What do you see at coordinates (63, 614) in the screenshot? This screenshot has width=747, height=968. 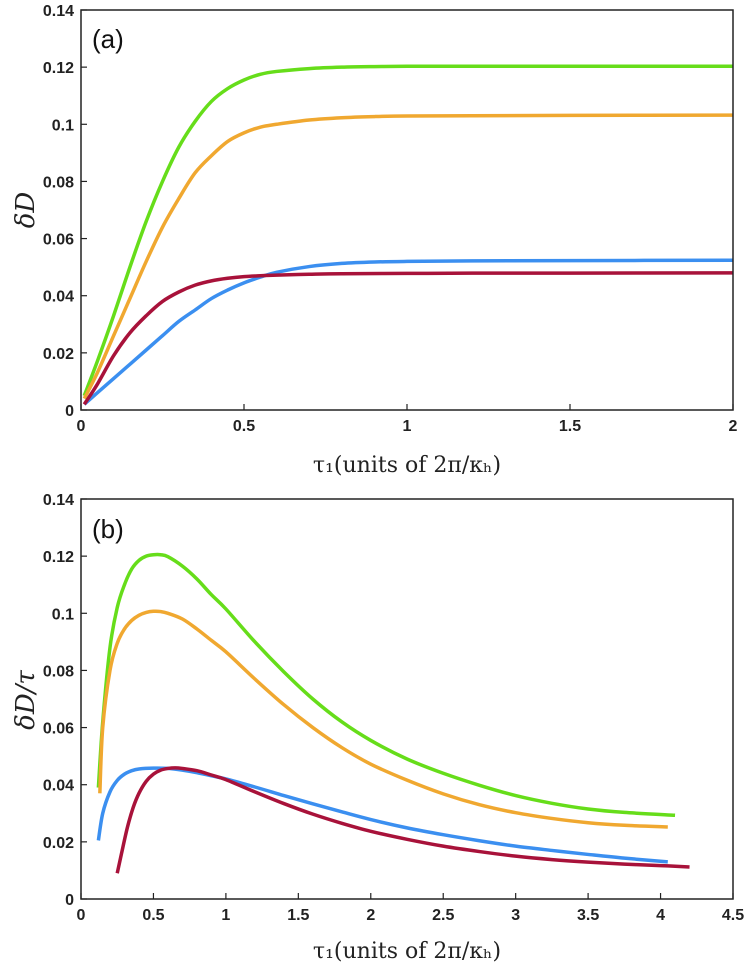 I see `y-tick-label-b: 0.1` at bounding box center [63, 614].